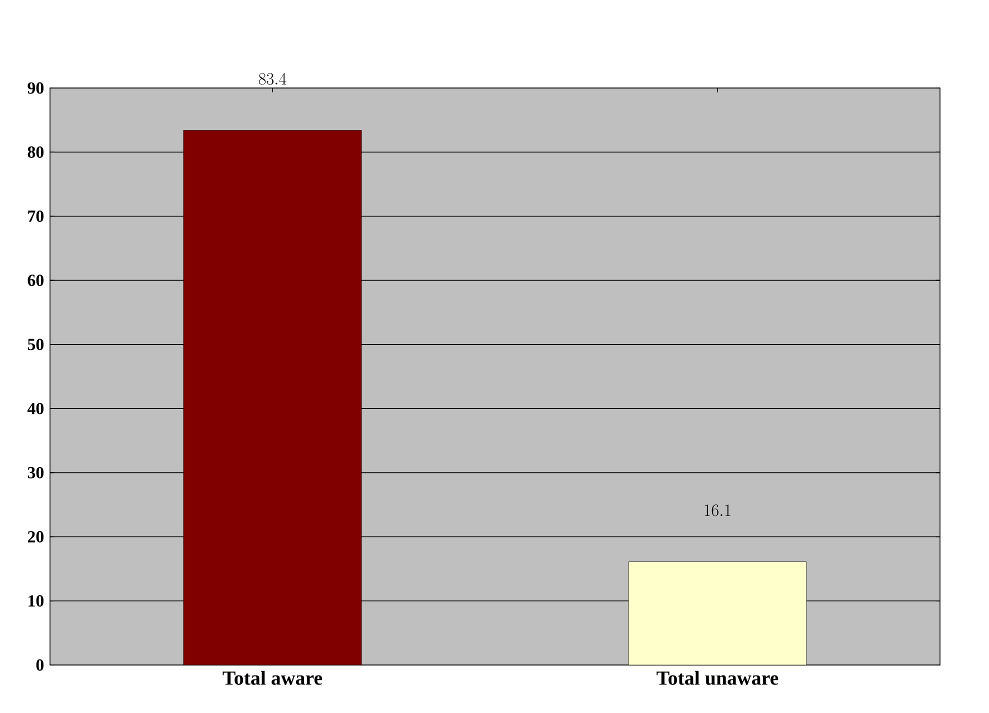 The height and width of the screenshot is (713, 989). What do you see at coordinates (40, 665) in the screenshot?
I see `y-tick-label: 0` at bounding box center [40, 665].